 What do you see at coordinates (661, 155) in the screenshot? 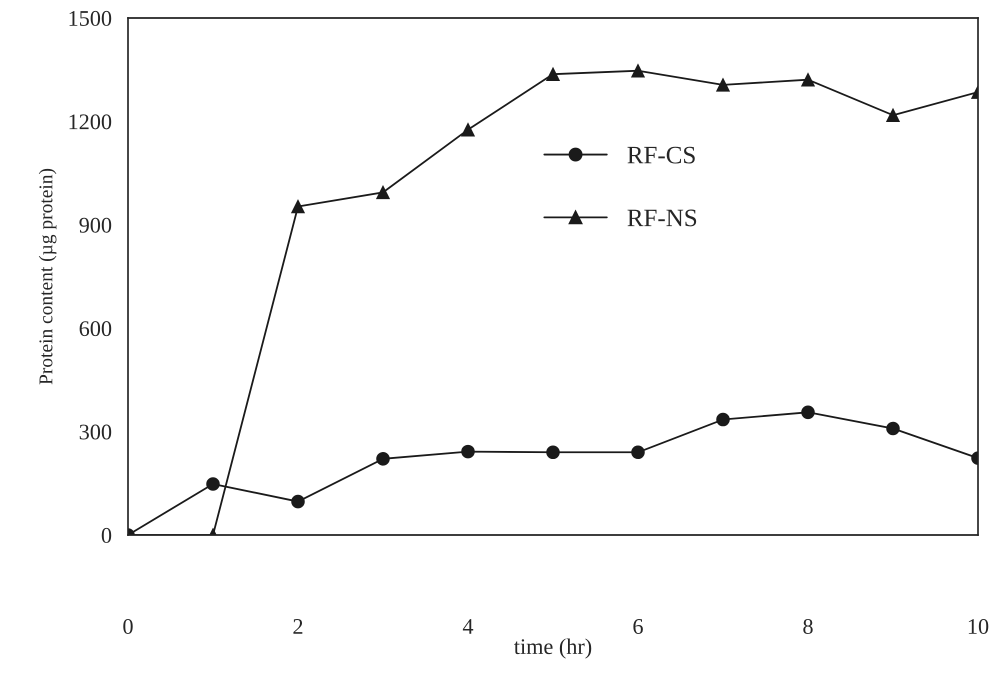
I see `legend-label: RF-CS` at bounding box center [661, 155].